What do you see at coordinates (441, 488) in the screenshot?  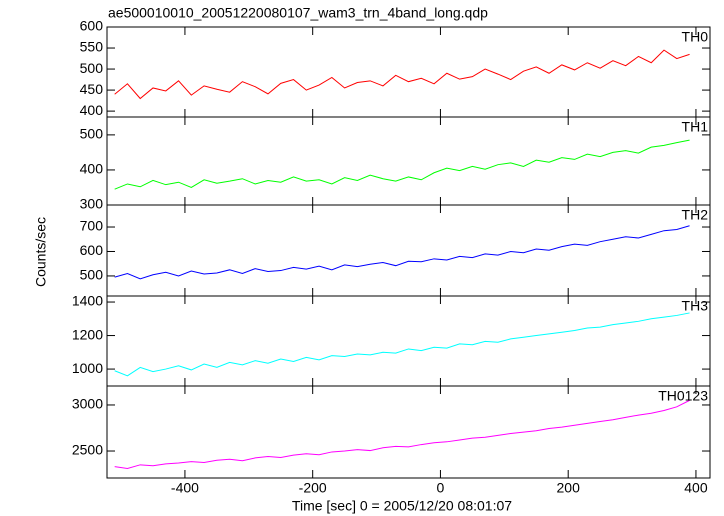 I see `x-tick-label: 0` at bounding box center [441, 488].